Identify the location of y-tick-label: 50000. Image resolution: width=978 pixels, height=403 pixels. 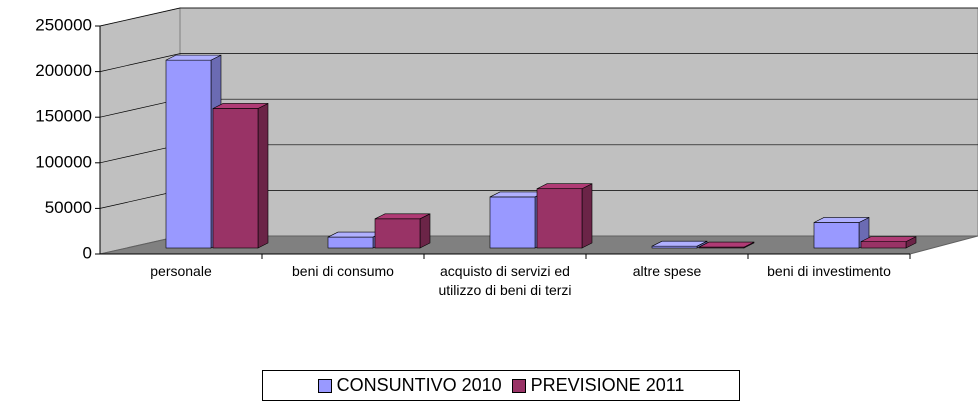
(68, 207).